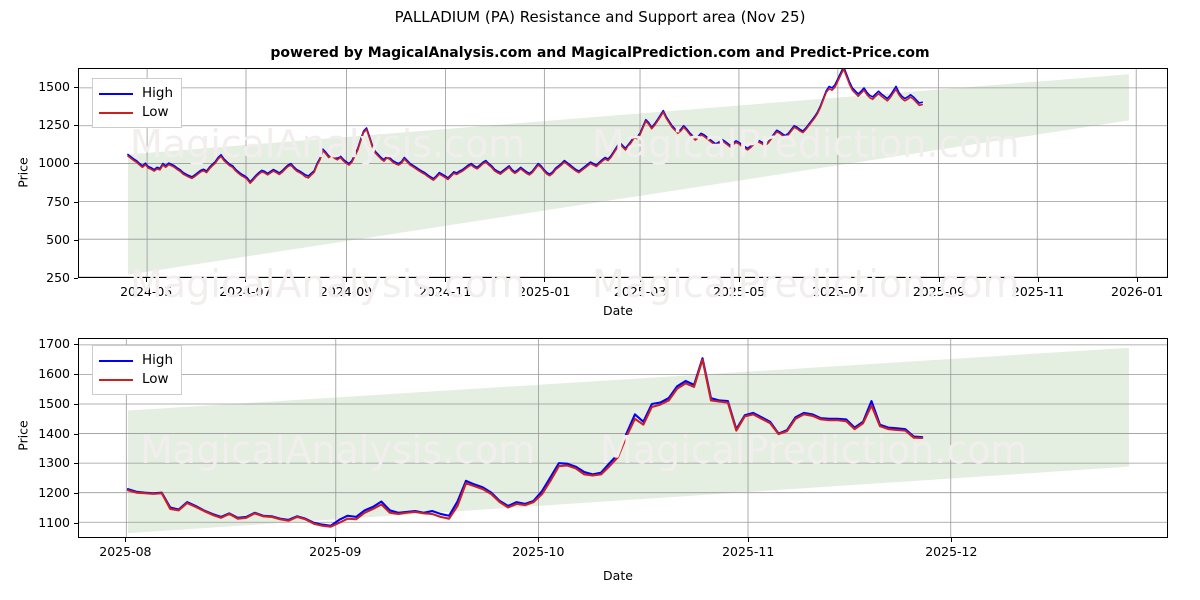  What do you see at coordinates (618, 310) in the screenshot?
I see `top-chart-xlabel: Date` at bounding box center [618, 310].